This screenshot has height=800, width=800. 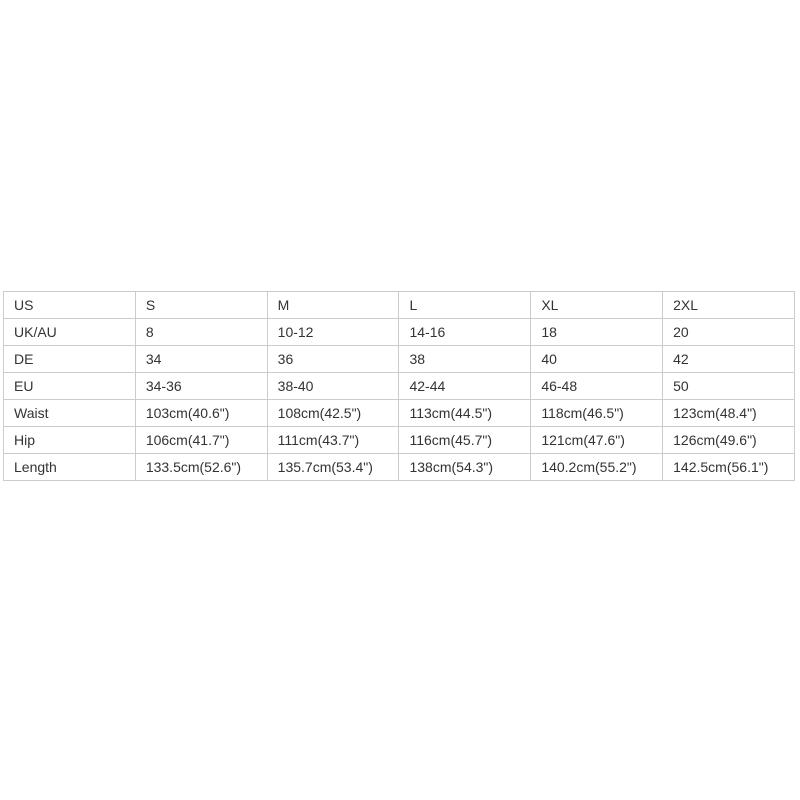 I want to click on cell-us-5: 2XL, so click(x=728, y=305).